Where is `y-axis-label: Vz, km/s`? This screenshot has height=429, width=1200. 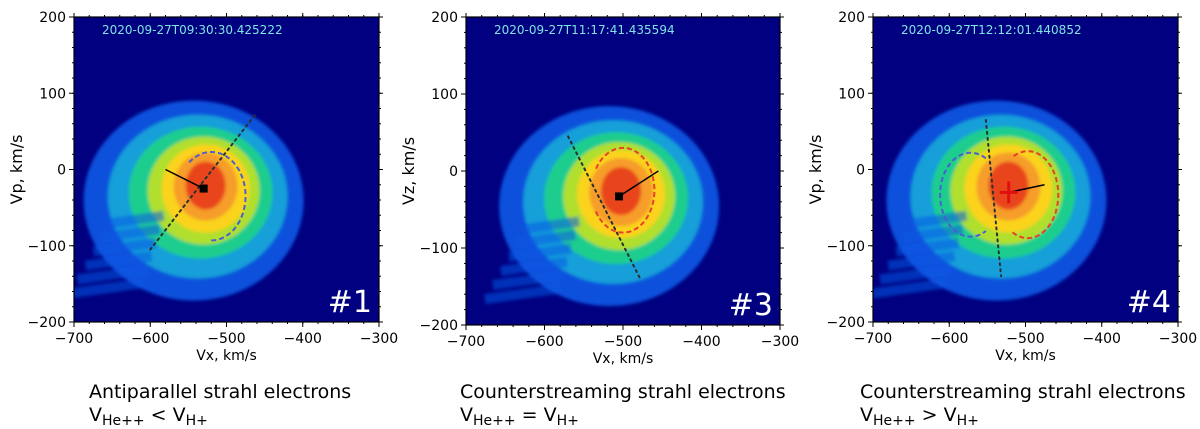
y-axis-label: Vz, km/s is located at coordinates (408, 171).